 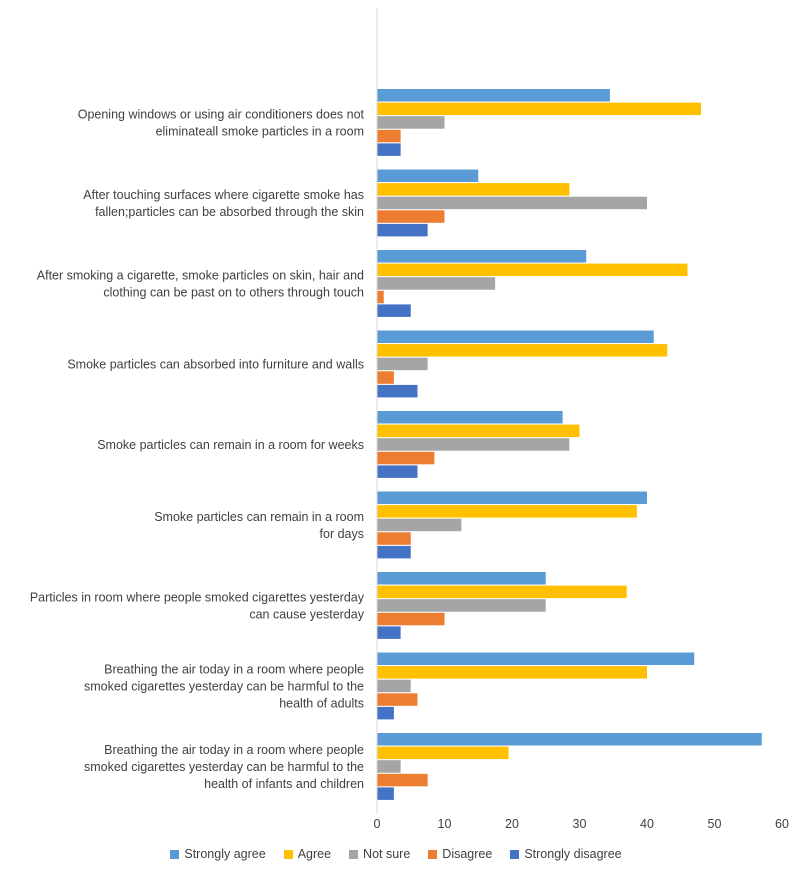 What do you see at coordinates (377, 824) in the screenshot?
I see `x-tick-label-0: 0` at bounding box center [377, 824].